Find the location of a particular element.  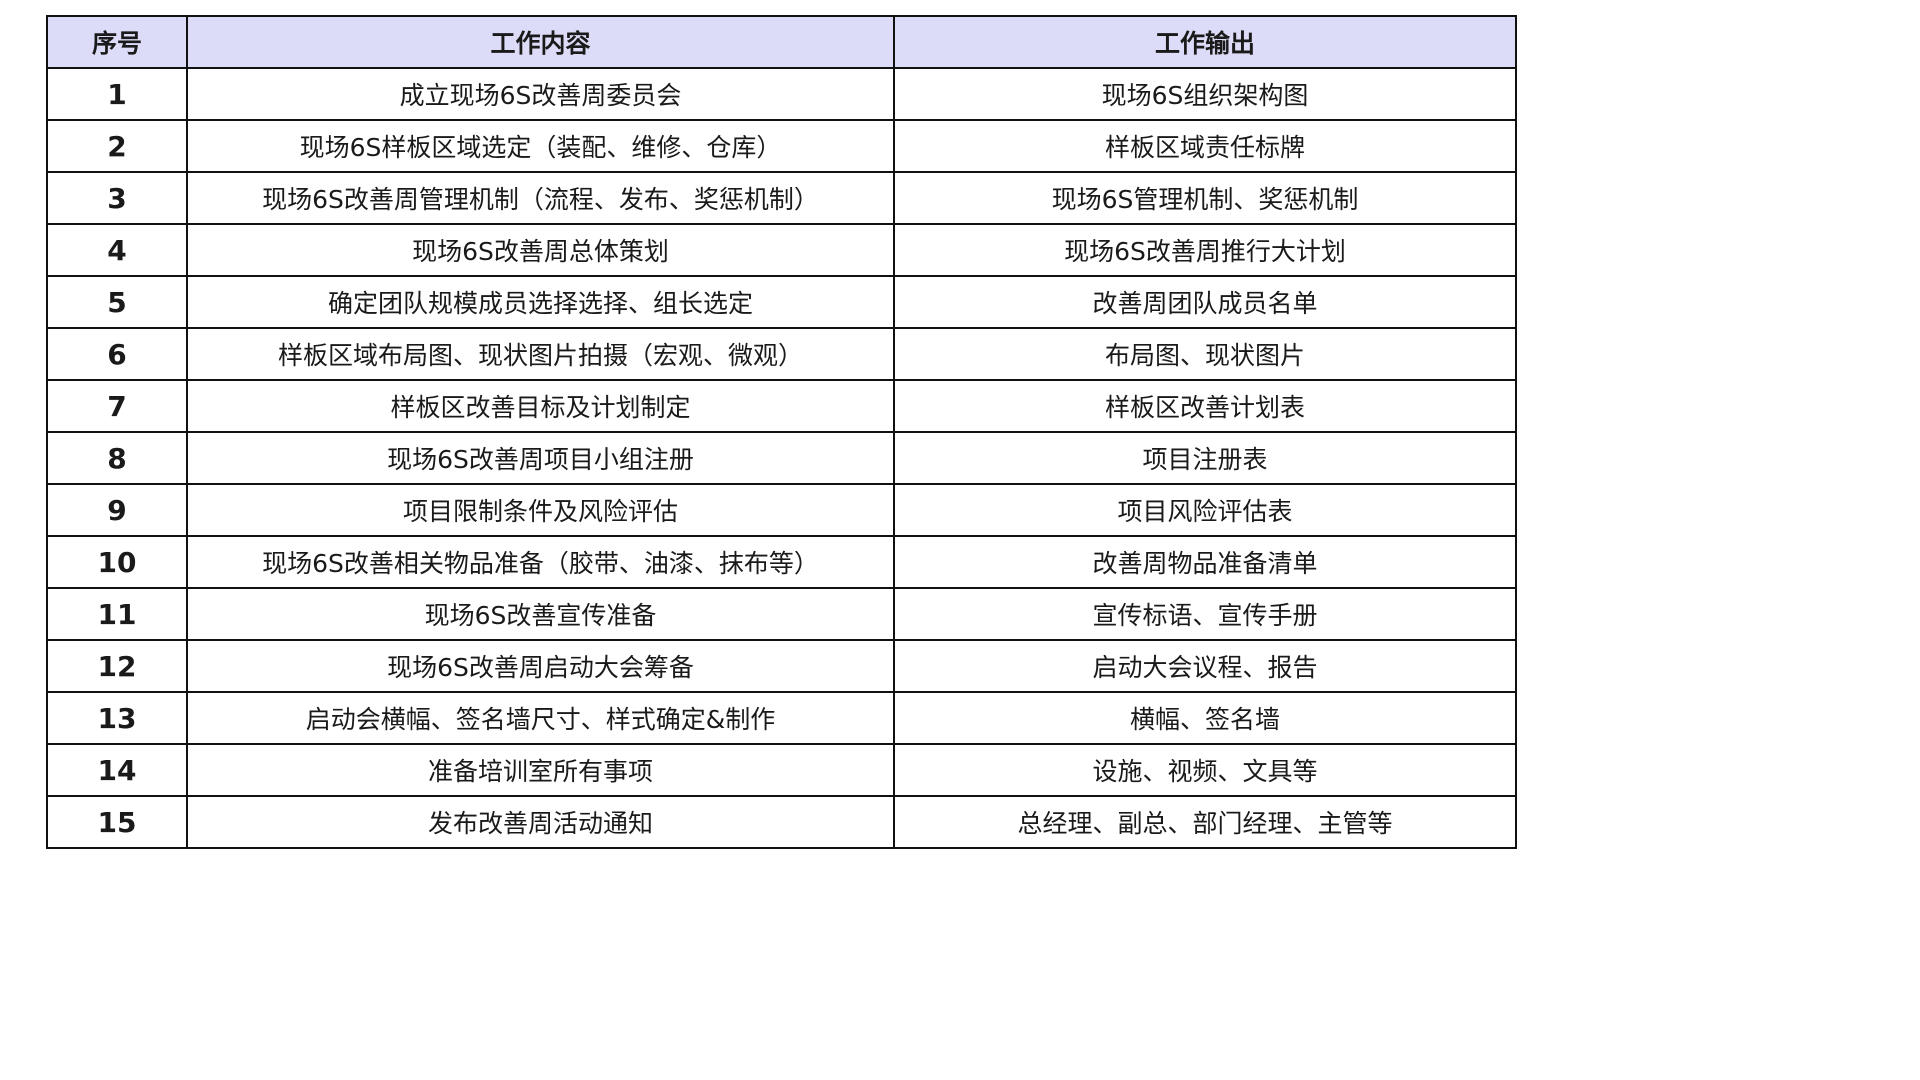

table-row: 3 现场6S改善周管理机制（流程、发布、奖惩机制） 现场6S管理机制、奖惩机制 is located at coordinates (781, 198).